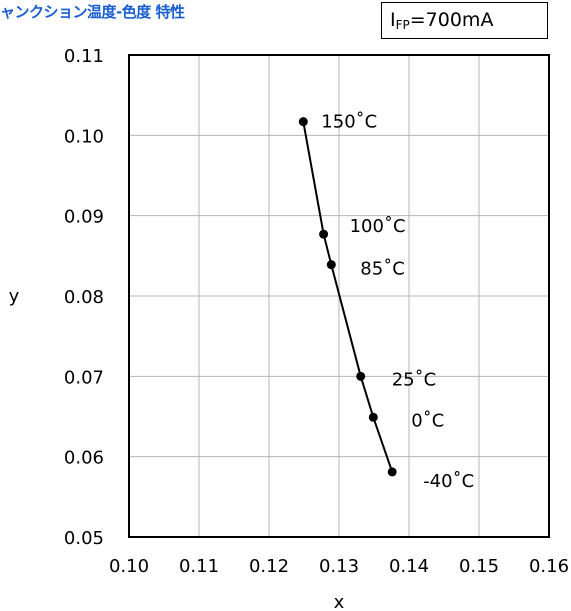  I want to click on x-tick-label: 0.11, so click(199, 566).